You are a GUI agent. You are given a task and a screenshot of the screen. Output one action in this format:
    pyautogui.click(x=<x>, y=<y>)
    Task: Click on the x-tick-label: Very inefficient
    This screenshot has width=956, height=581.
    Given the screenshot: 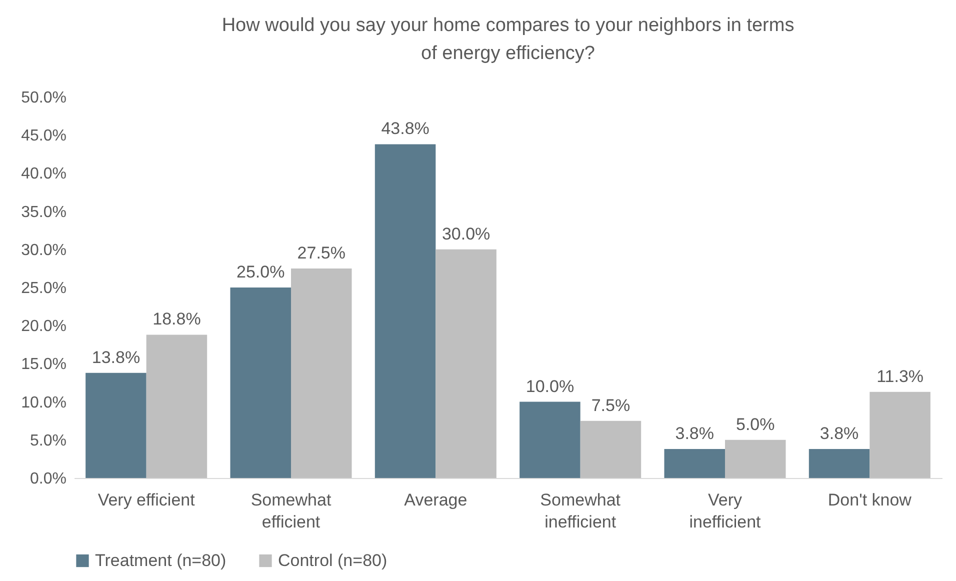 What is the action you would take?
    pyautogui.click(x=725, y=511)
    